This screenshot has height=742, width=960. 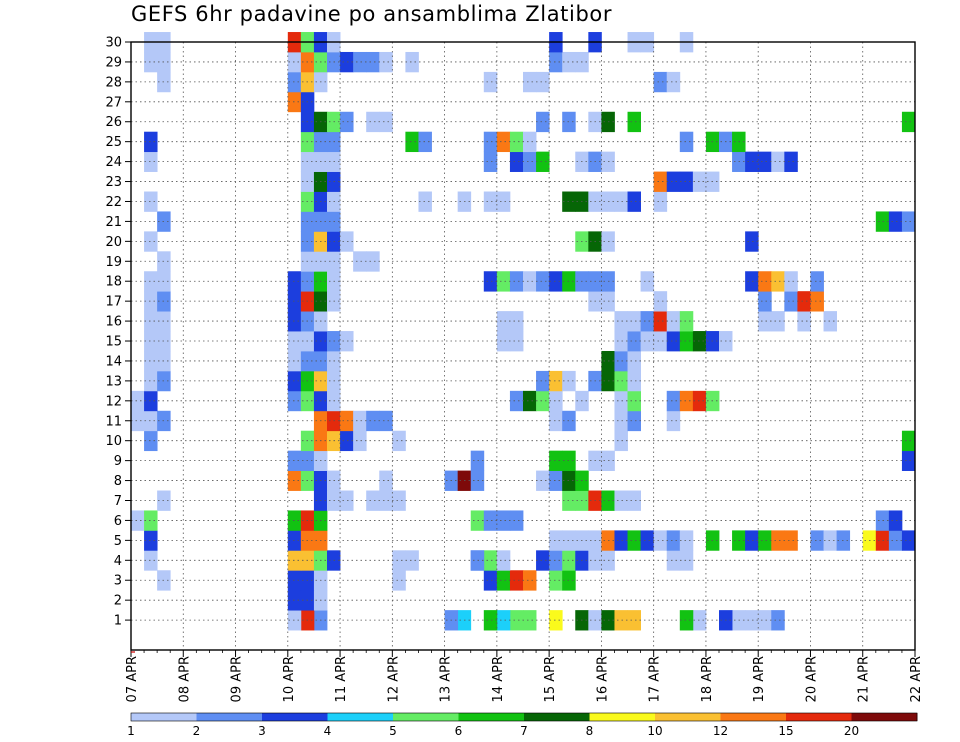 I want to click on legend-label: 6, so click(x=459, y=731).